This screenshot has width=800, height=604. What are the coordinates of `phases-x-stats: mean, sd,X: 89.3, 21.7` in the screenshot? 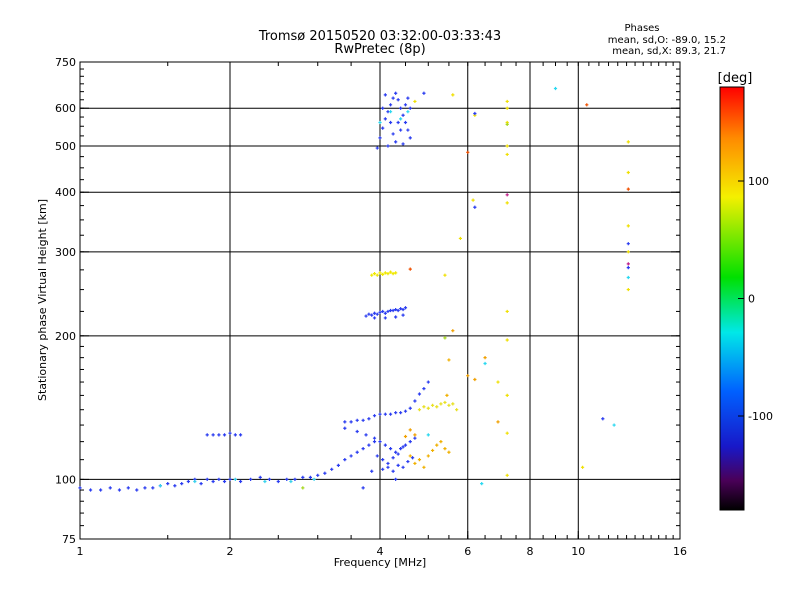 It's located at (669, 51).